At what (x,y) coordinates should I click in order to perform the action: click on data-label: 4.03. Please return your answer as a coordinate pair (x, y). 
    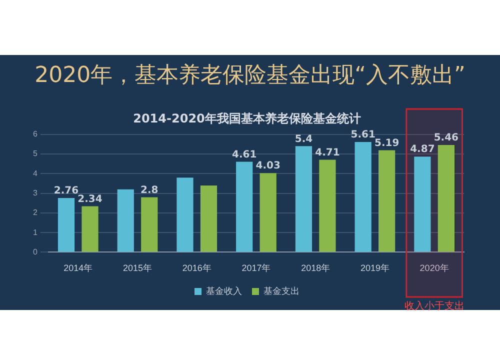
    Looking at the image, I should click on (268, 166).